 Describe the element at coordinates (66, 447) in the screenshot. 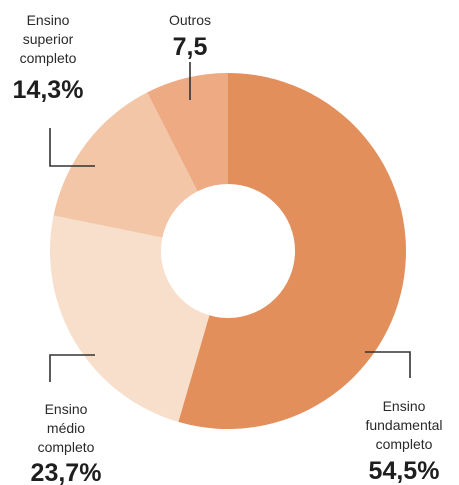

I see `label-medio-line-3: completo` at that location.